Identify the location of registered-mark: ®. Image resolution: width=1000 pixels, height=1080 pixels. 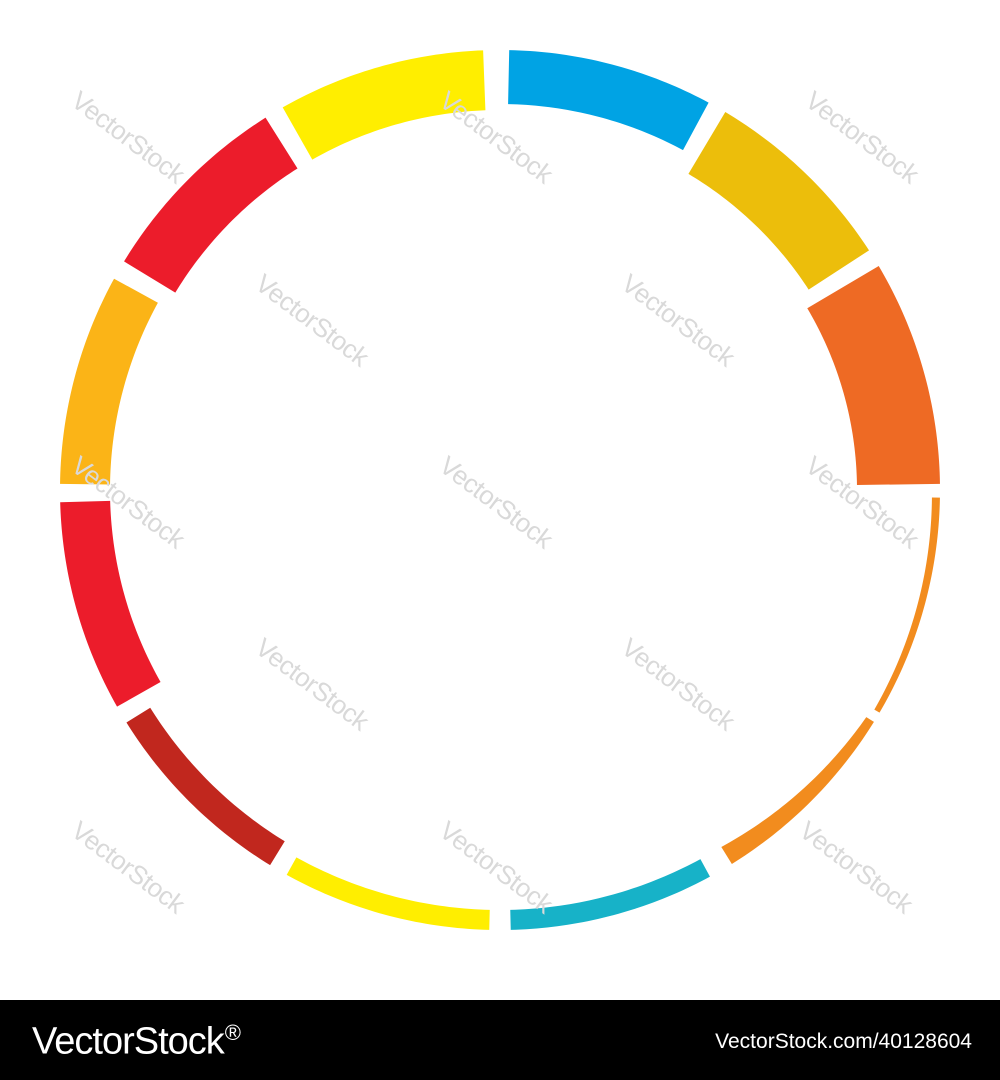
(232, 1032).